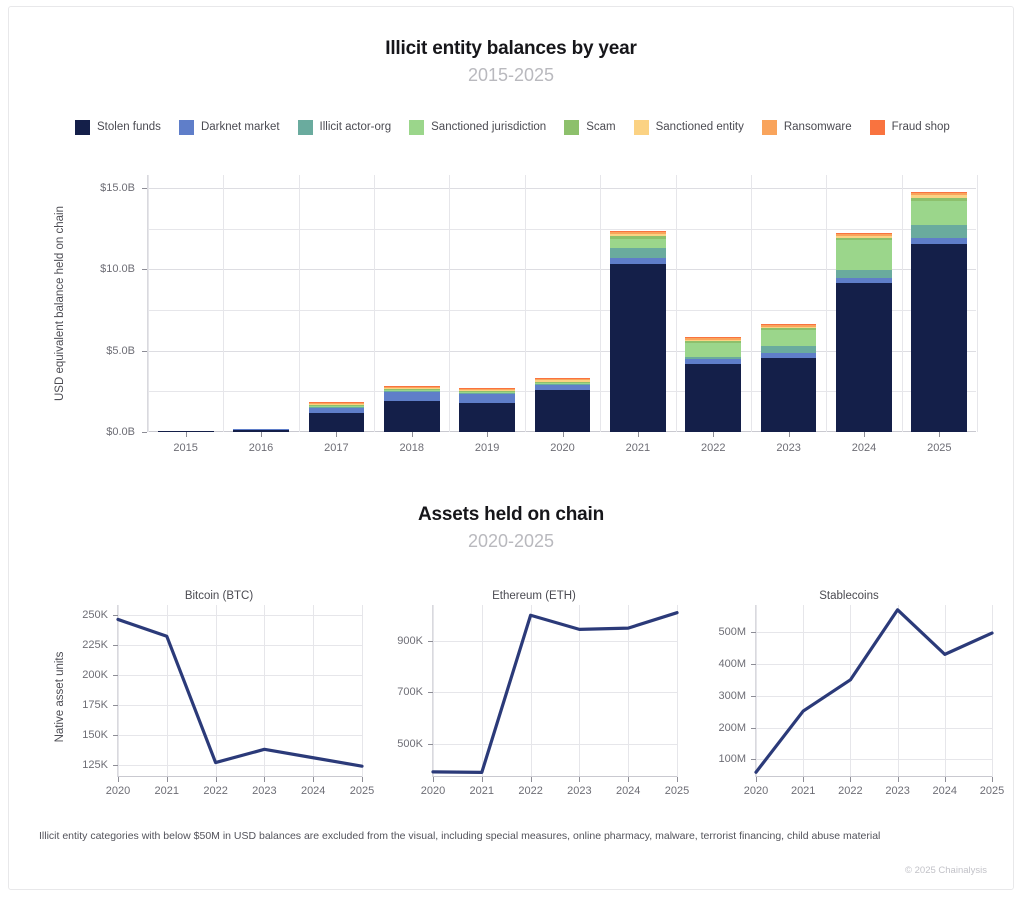  Describe the element at coordinates (489, 127) in the screenshot. I see `legend-item-label: Sanctioned jurisdiction` at that location.